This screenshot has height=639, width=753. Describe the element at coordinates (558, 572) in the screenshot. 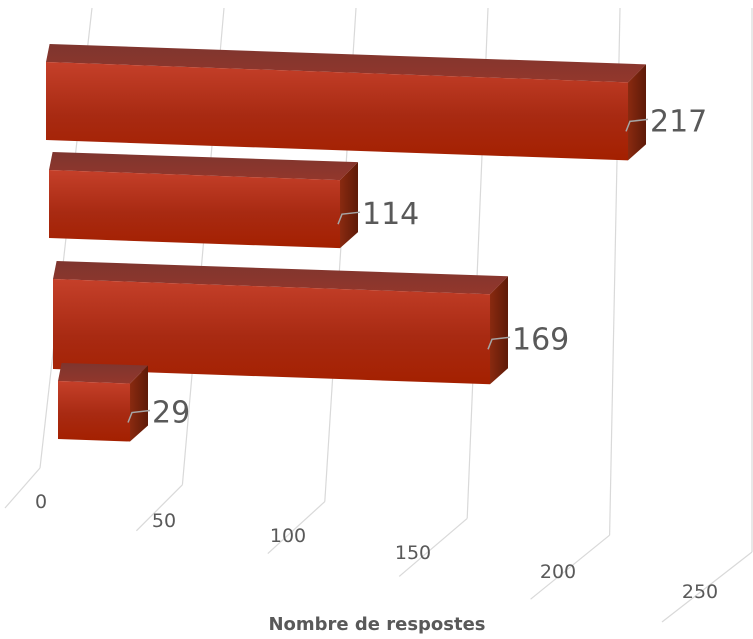

I see `x-tick-label: 200` at that location.